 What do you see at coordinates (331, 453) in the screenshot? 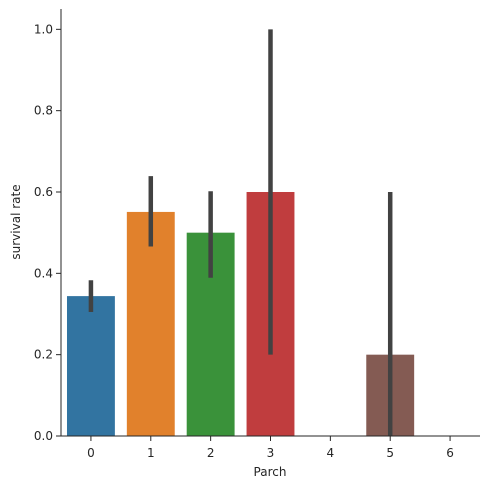
I see `x-tick-label-4: 4` at bounding box center [331, 453].